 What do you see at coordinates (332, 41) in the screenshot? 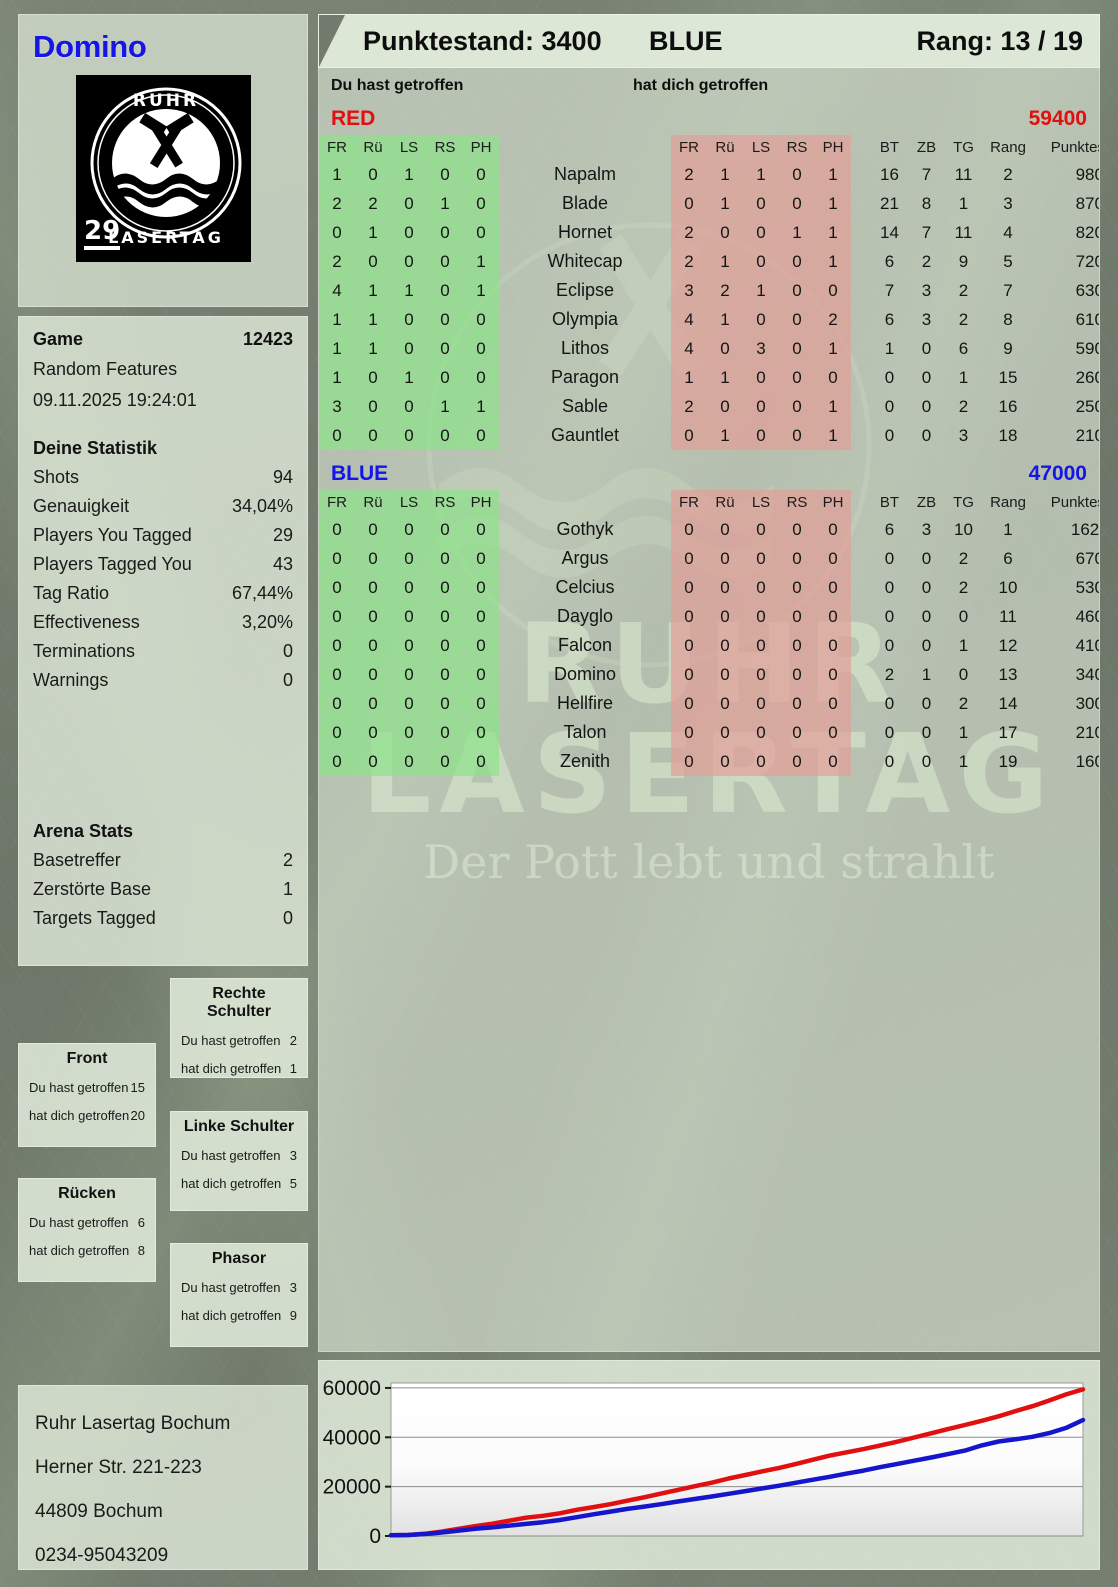
I see `header-corner-notch` at bounding box center [332, 41].